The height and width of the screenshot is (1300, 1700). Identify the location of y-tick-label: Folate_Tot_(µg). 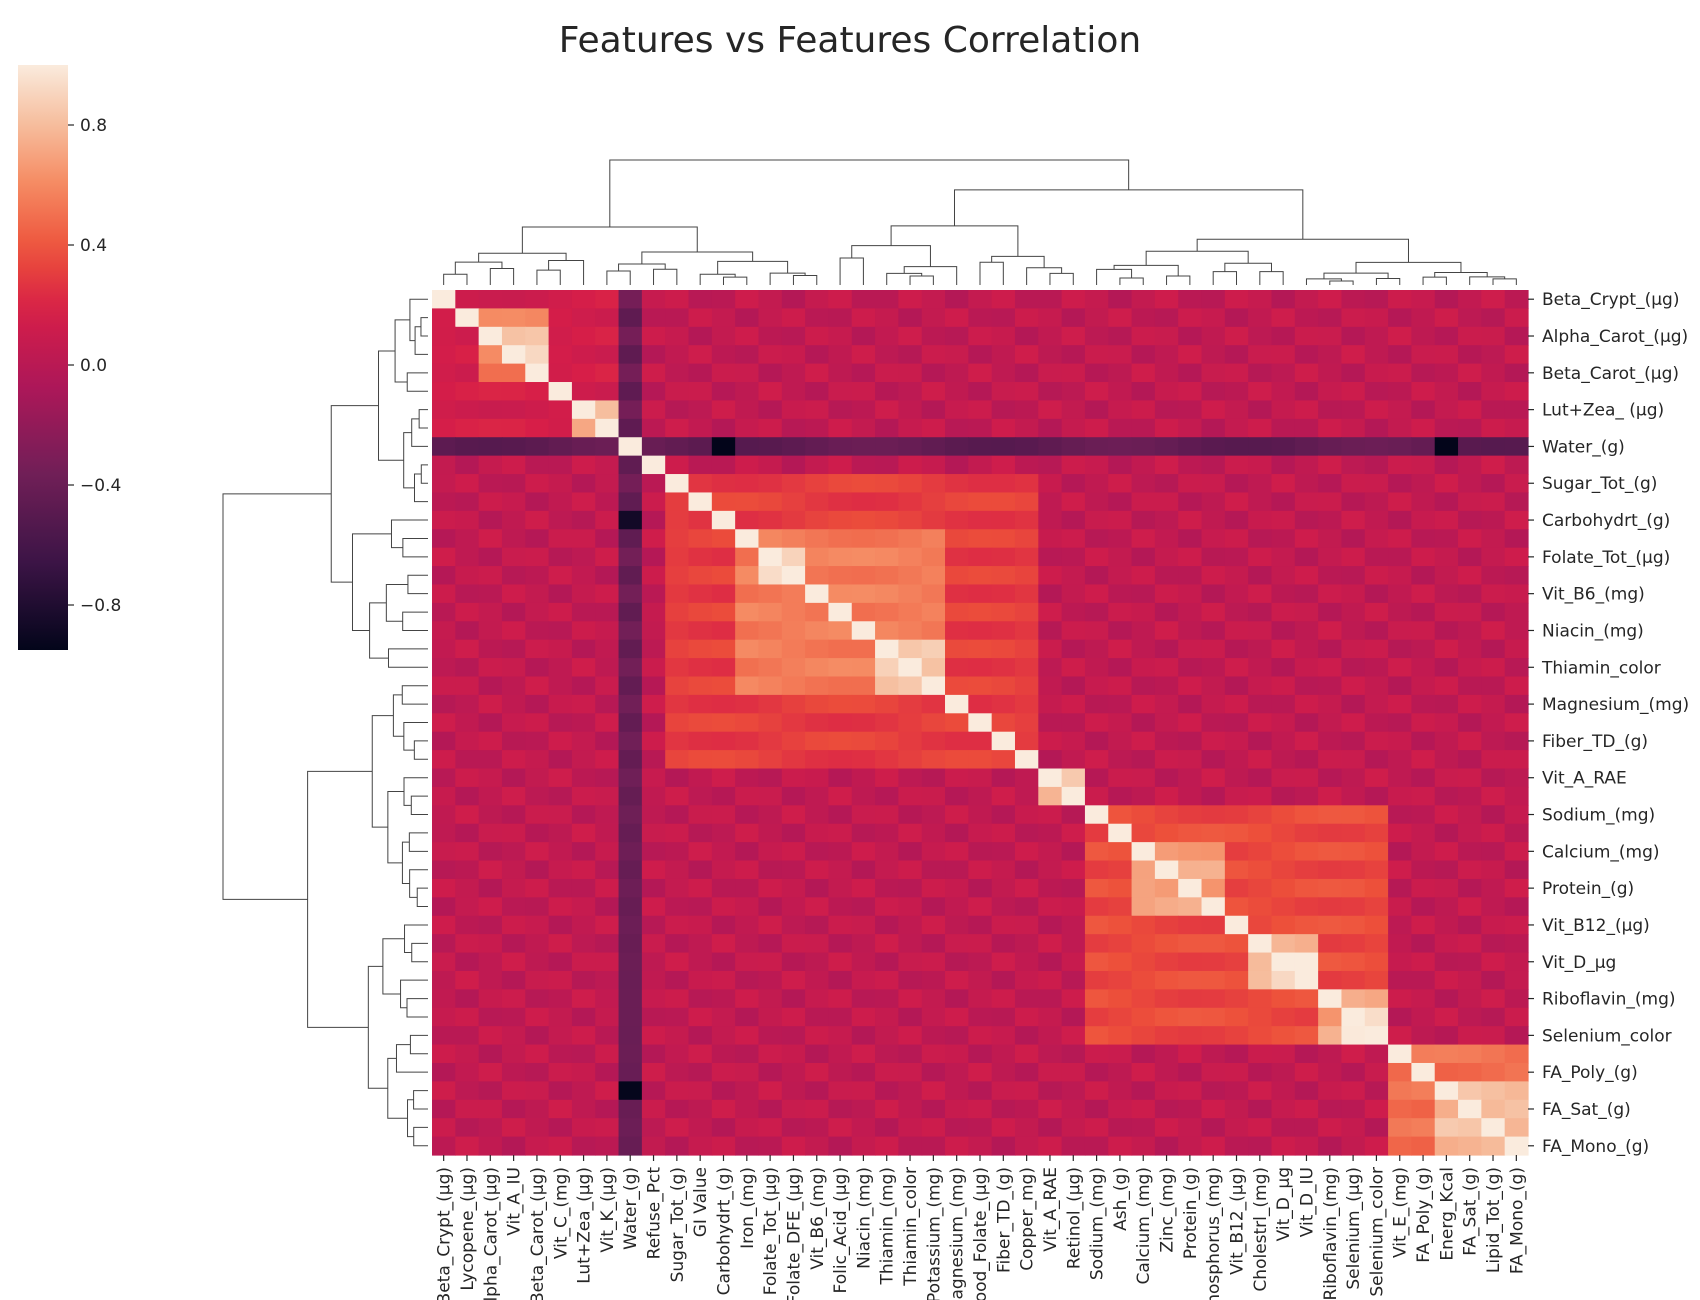
(1606, 558).